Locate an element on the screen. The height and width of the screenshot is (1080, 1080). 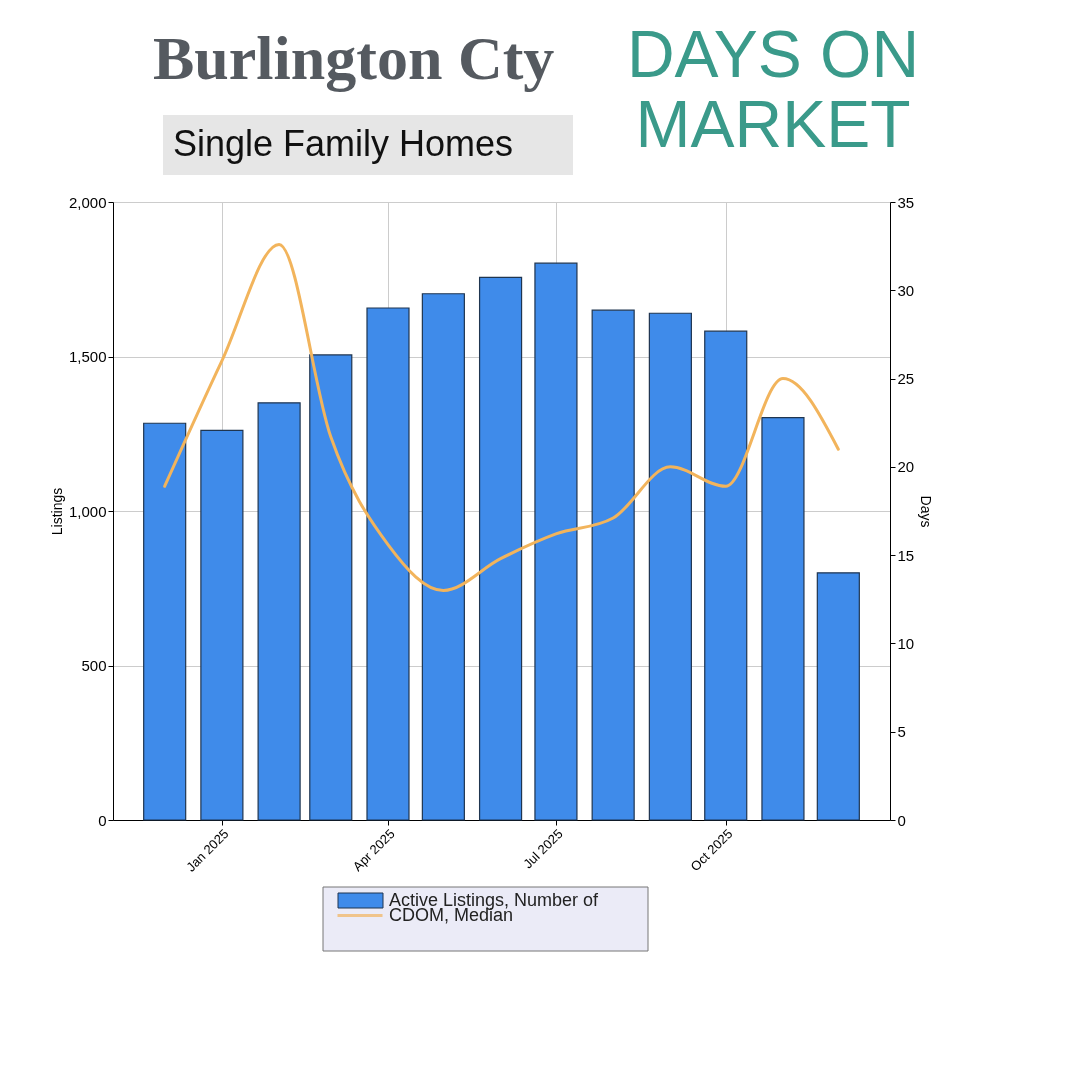
y2-tick-label: 35 is located at coordinates (906, 202).